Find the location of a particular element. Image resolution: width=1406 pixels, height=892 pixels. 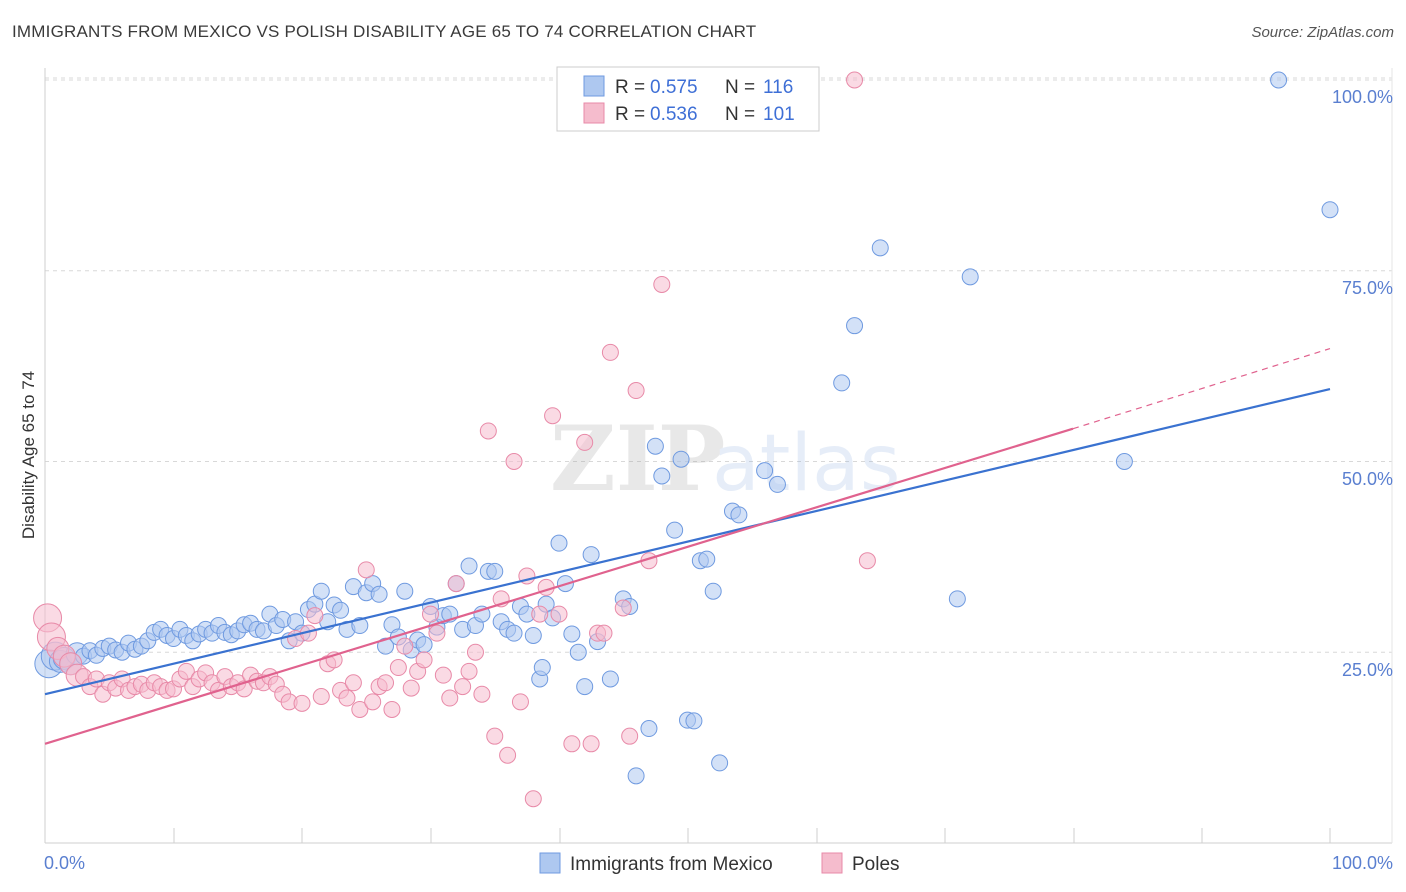

legend-r-value: 0.575 is located at coordinates (674, 87).